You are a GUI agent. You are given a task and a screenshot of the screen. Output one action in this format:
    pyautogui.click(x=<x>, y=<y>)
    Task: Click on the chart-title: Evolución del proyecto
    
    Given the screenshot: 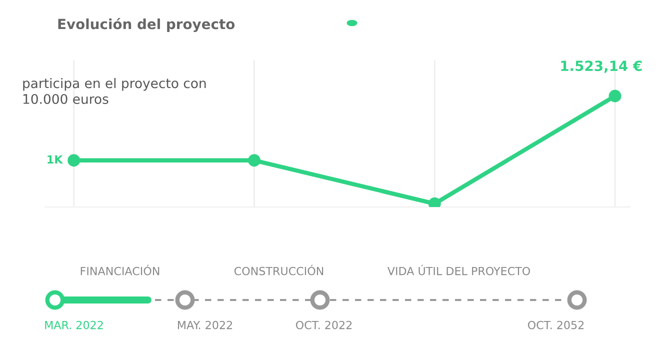 What is the action you would take?
    pyautogui.click(x=146, y=25)
    